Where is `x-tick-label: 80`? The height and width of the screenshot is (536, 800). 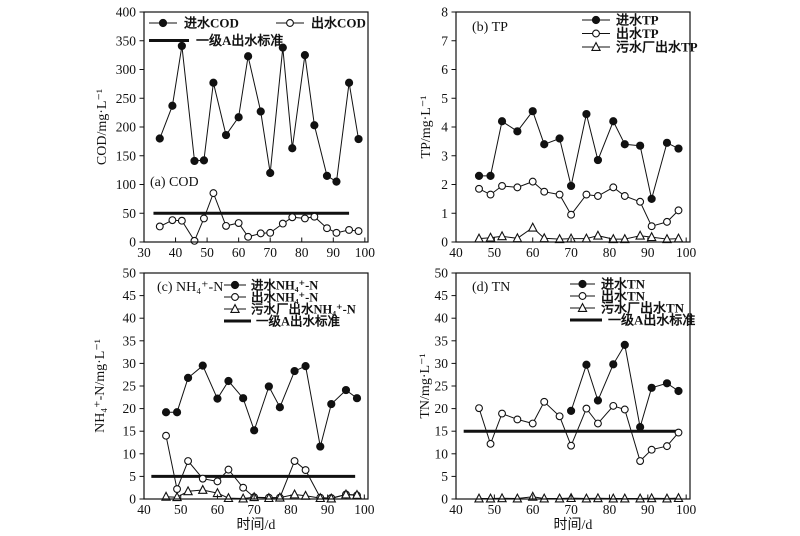
x-tick-label: 80 is located at coordinates (610, 509).